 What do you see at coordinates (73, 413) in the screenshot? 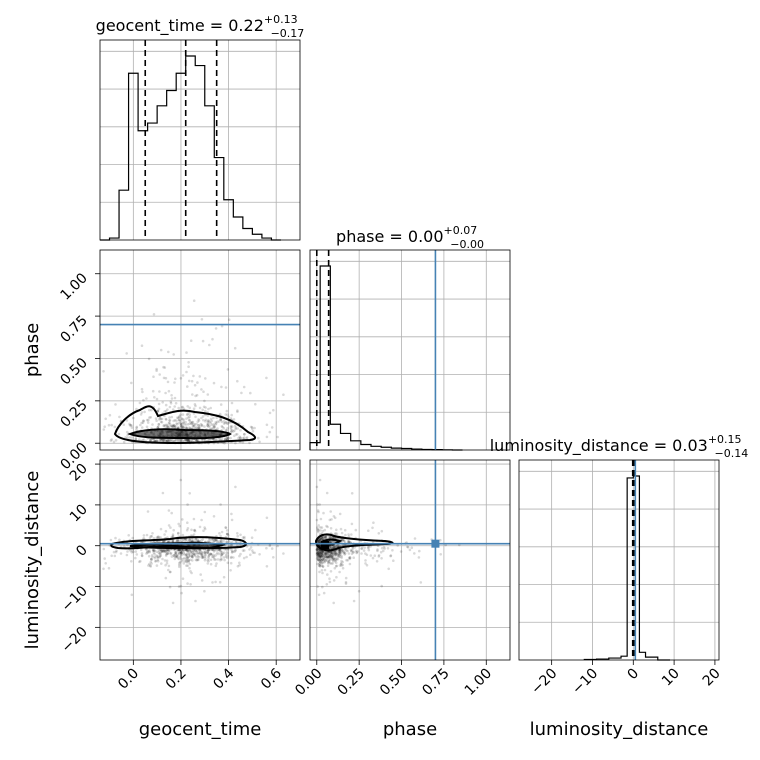
I see `ytick-label-phase-1: 0.25` at bounding box center [73, 413].